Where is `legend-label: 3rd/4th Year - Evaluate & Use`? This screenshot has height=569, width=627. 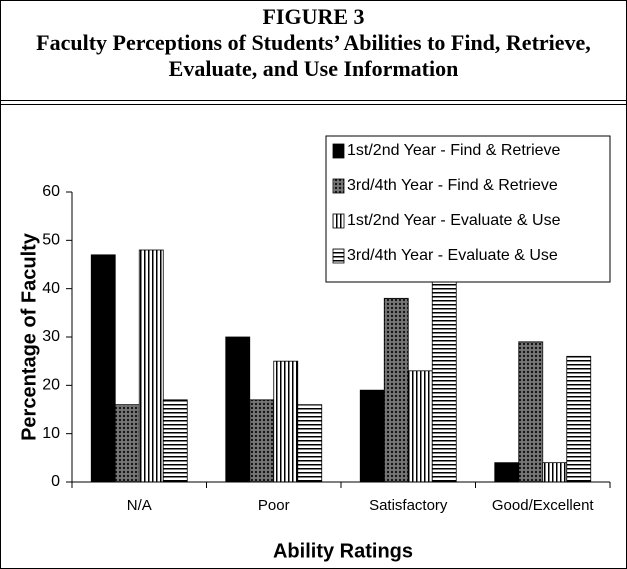 legend-label: 3rd/4th Year - Evaluate & Use is located at coordinates (452, 255).